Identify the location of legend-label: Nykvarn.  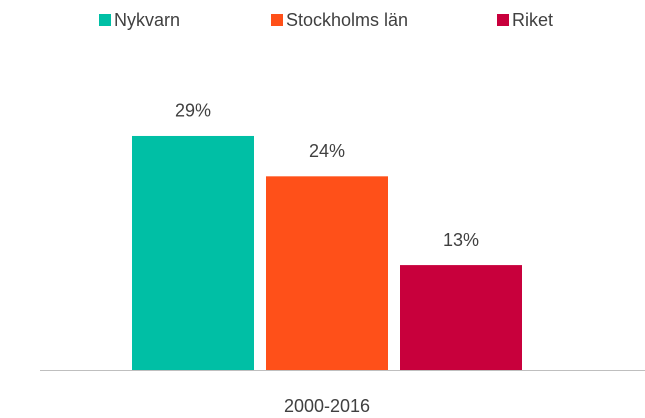
(147, 20).